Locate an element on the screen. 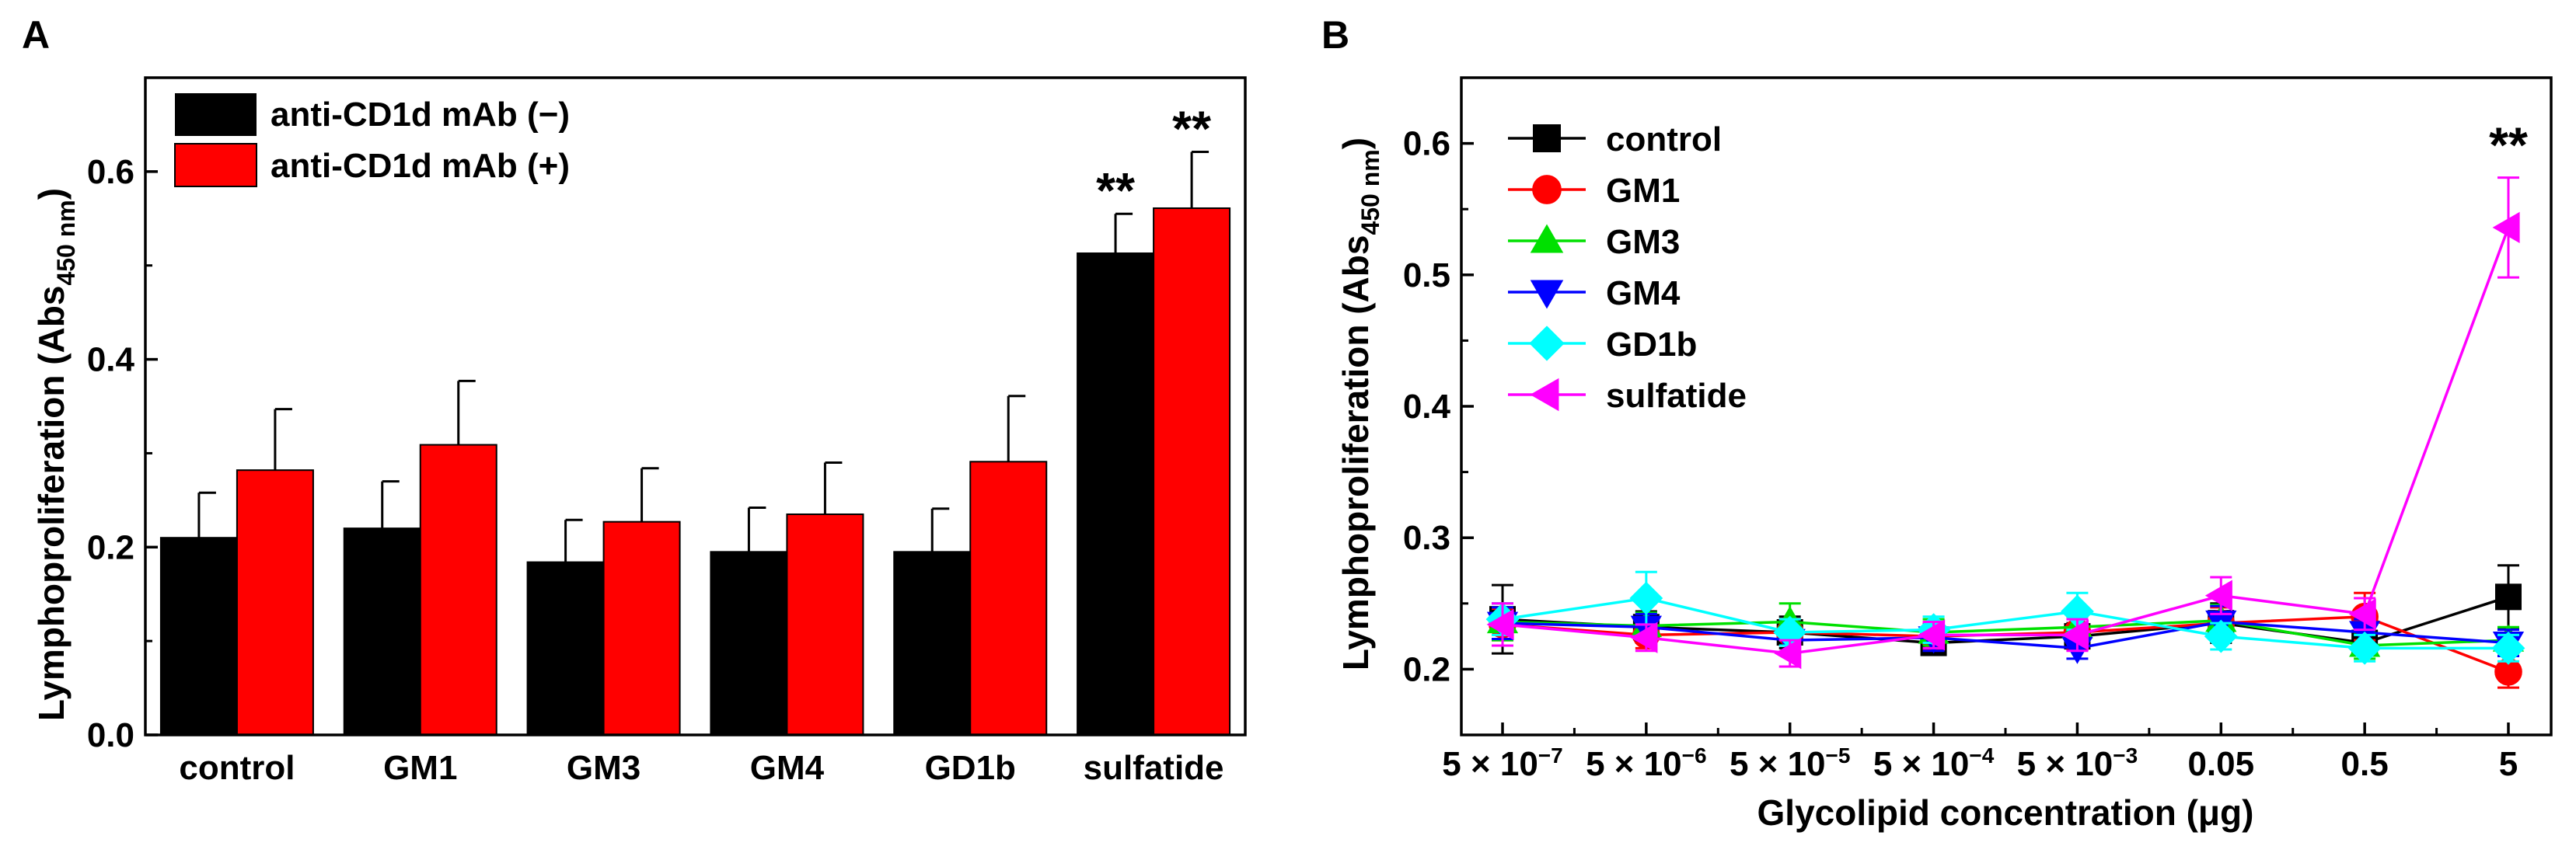 The width and height of the screenshot is (2576, 853). panel-b-ylabel-close: ) is located at coordinates (1356, 143).